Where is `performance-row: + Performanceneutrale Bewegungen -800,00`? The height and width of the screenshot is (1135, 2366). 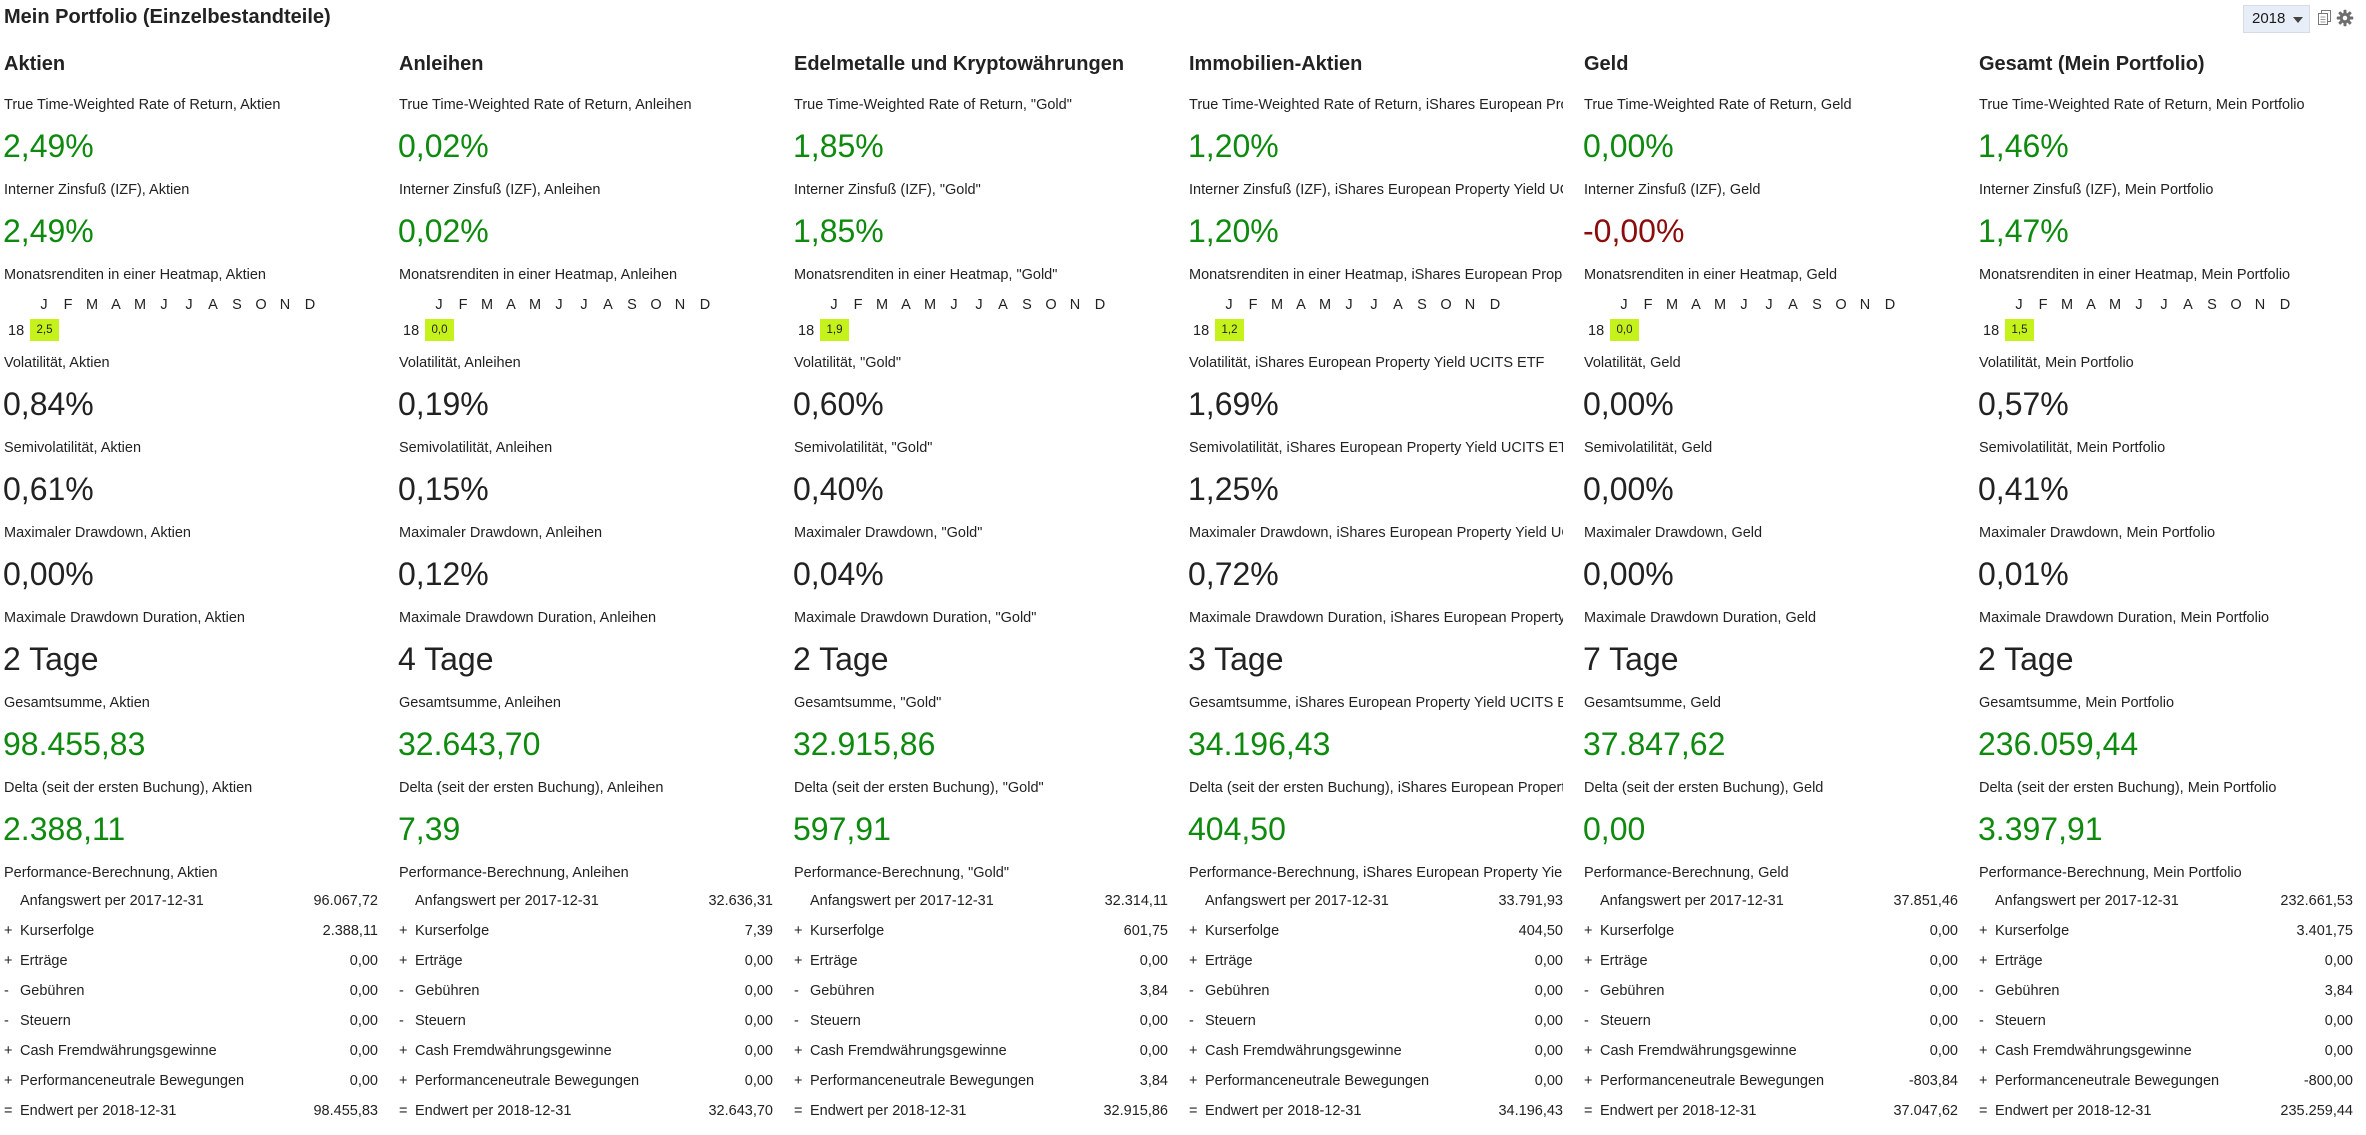 performance-row: + Performanceneutrale Bewegungen -800,00 is located at coordinates (2166, 1084).